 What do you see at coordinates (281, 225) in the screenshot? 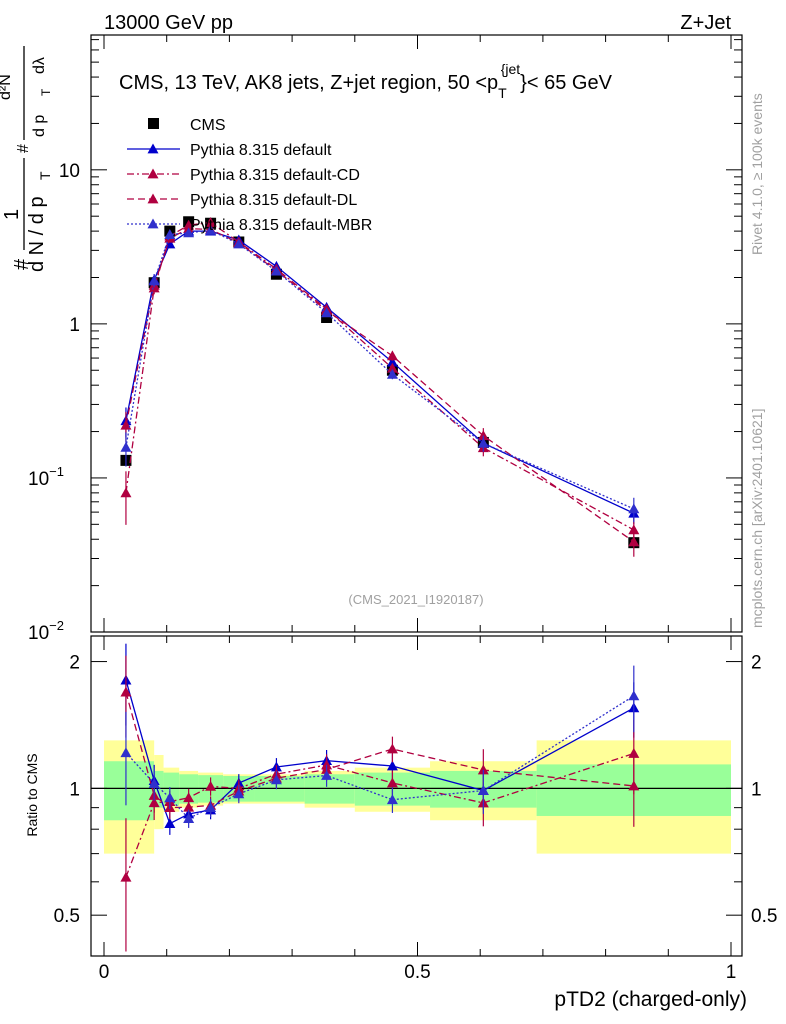
I see `legend-label: Pythia 8.315 default-MBR` at bounding box center [281, 225].